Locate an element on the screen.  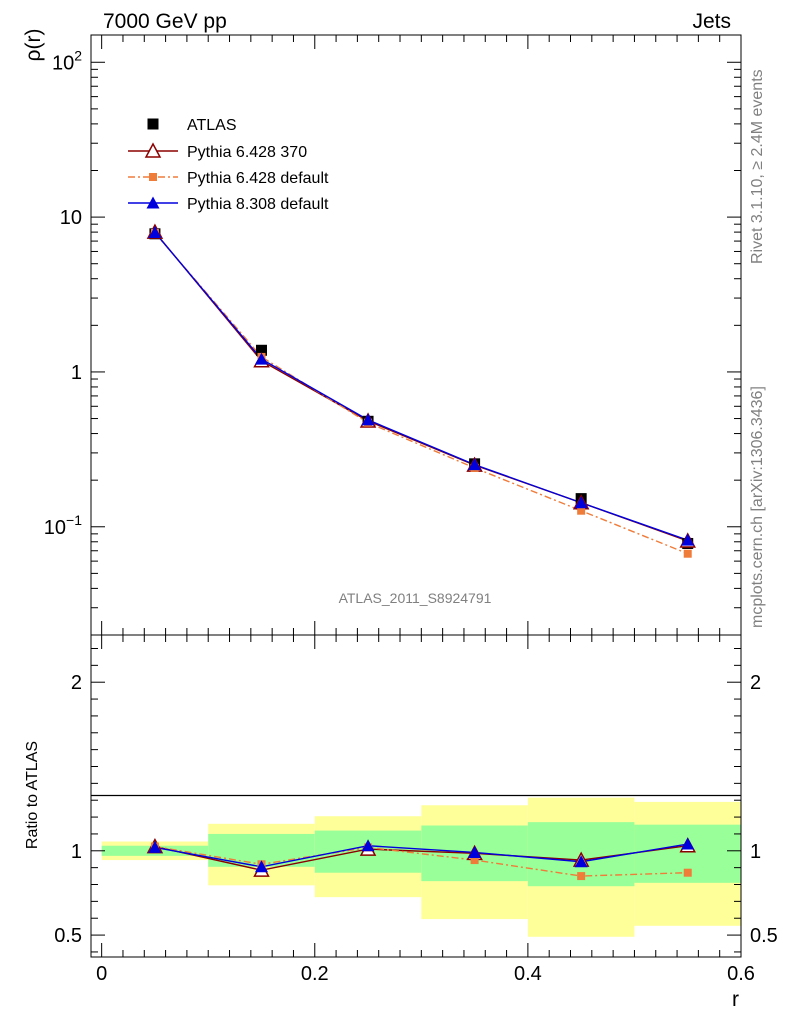
legend-entry-label: Pythia 6.428 370 is located at coordinates (247, 152).